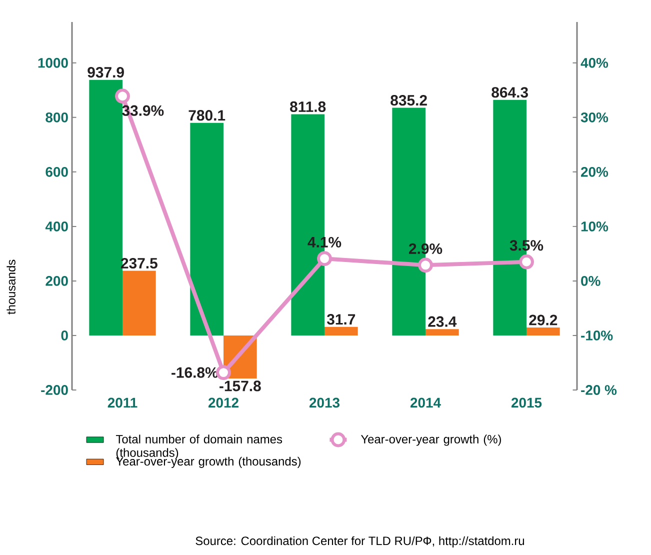 The width and height of the screenshot is (651, 555). What do you see at coordinates (594, 226) in the screenshot?
I see `y2-tick-label: 10%` at bounding box center [594, 226].